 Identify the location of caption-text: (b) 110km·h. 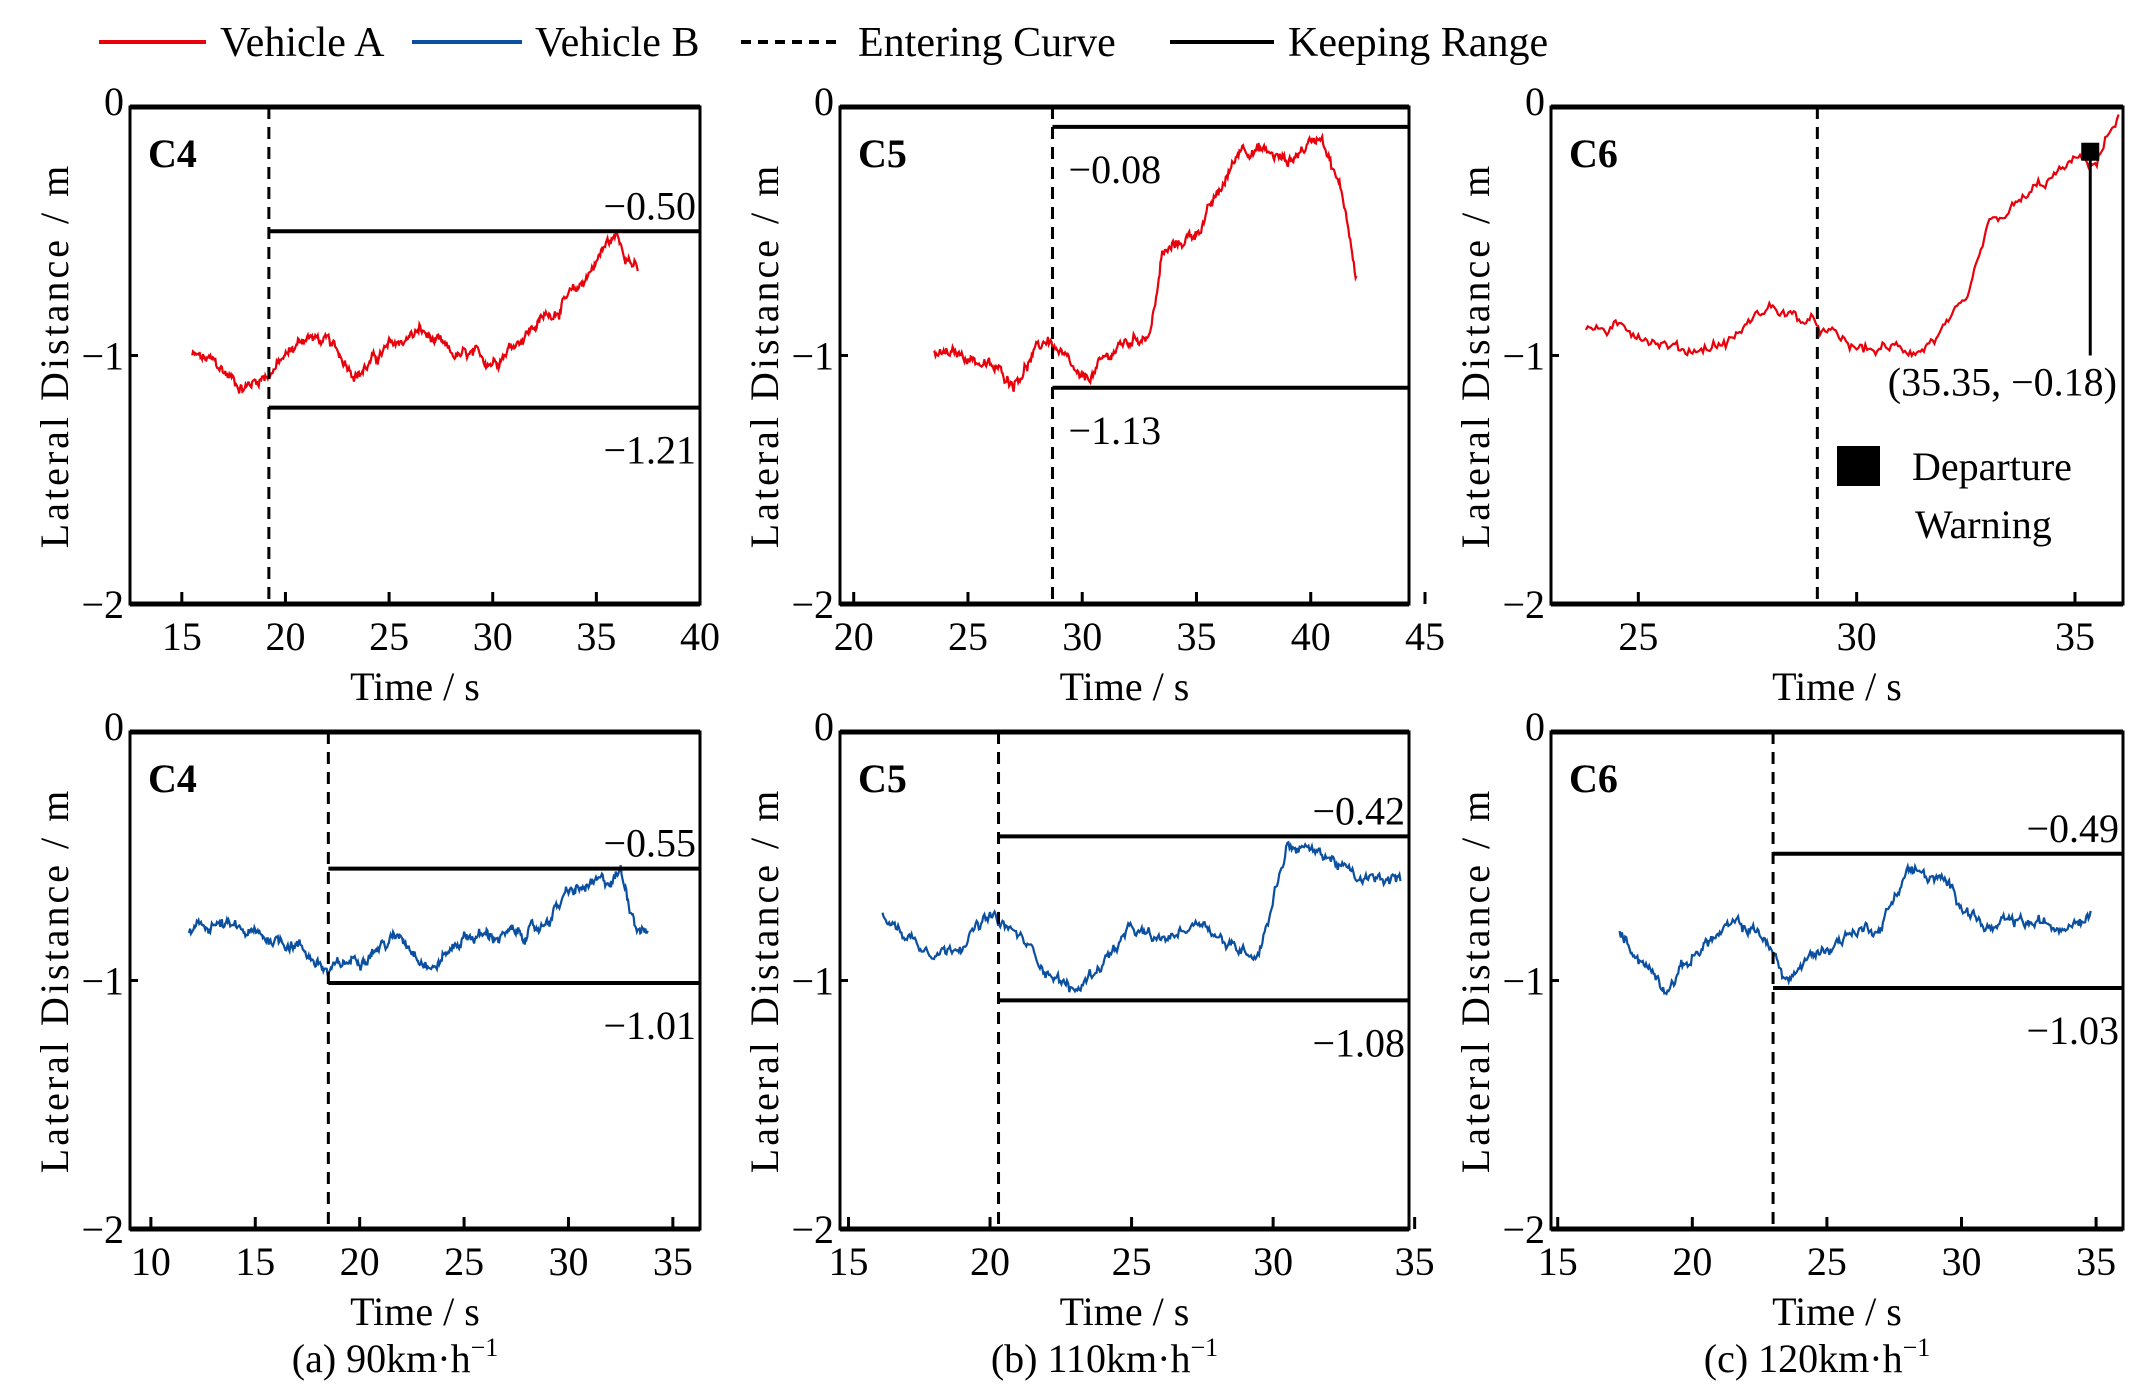
(1091, 1358).